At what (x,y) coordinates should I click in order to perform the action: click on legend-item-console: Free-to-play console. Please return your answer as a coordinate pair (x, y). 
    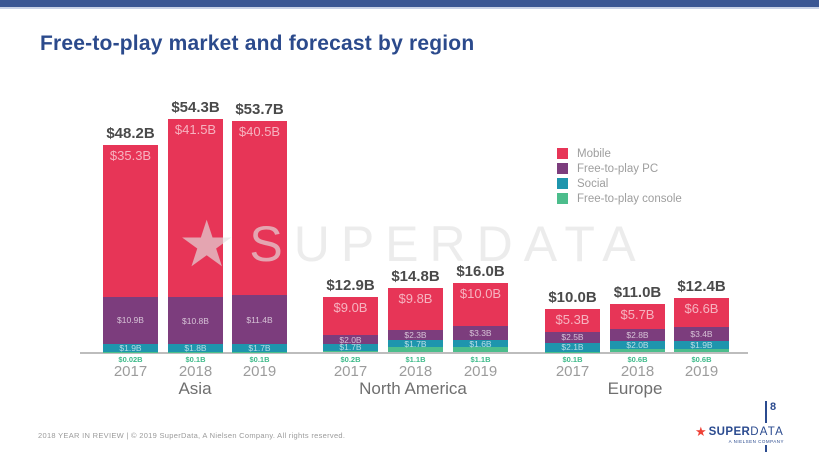
    Looking at the image, I should click on (619, 198).